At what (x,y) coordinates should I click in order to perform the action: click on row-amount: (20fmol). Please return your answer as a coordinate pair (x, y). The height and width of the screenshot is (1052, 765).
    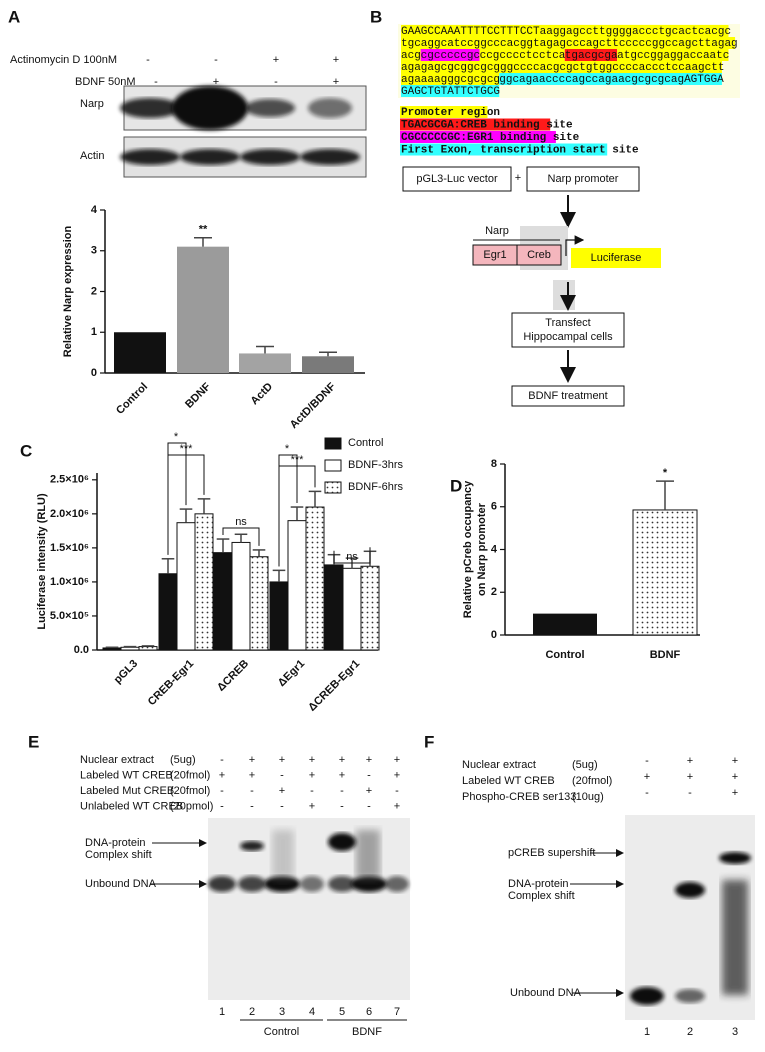
    Looking at the image, I should click on (592, 781).